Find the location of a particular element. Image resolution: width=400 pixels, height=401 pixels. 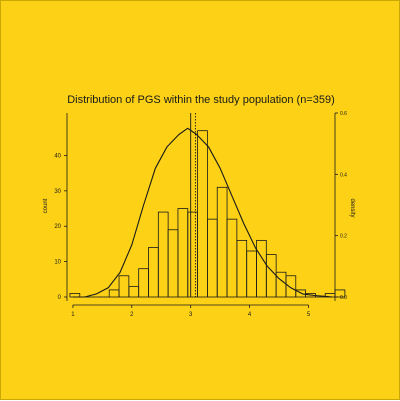

x-tick-label: 5 is located at coordinates (309, 315).